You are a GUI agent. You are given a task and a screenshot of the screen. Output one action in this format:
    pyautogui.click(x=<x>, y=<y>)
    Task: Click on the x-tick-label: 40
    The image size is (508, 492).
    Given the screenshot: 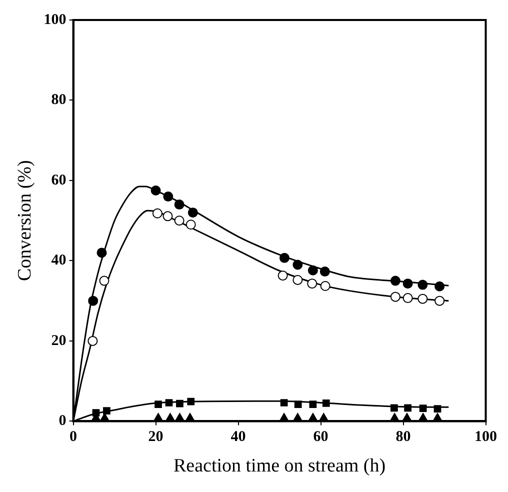 What is the action you would take?
    pyautogui.click(x=238, y=437)
    